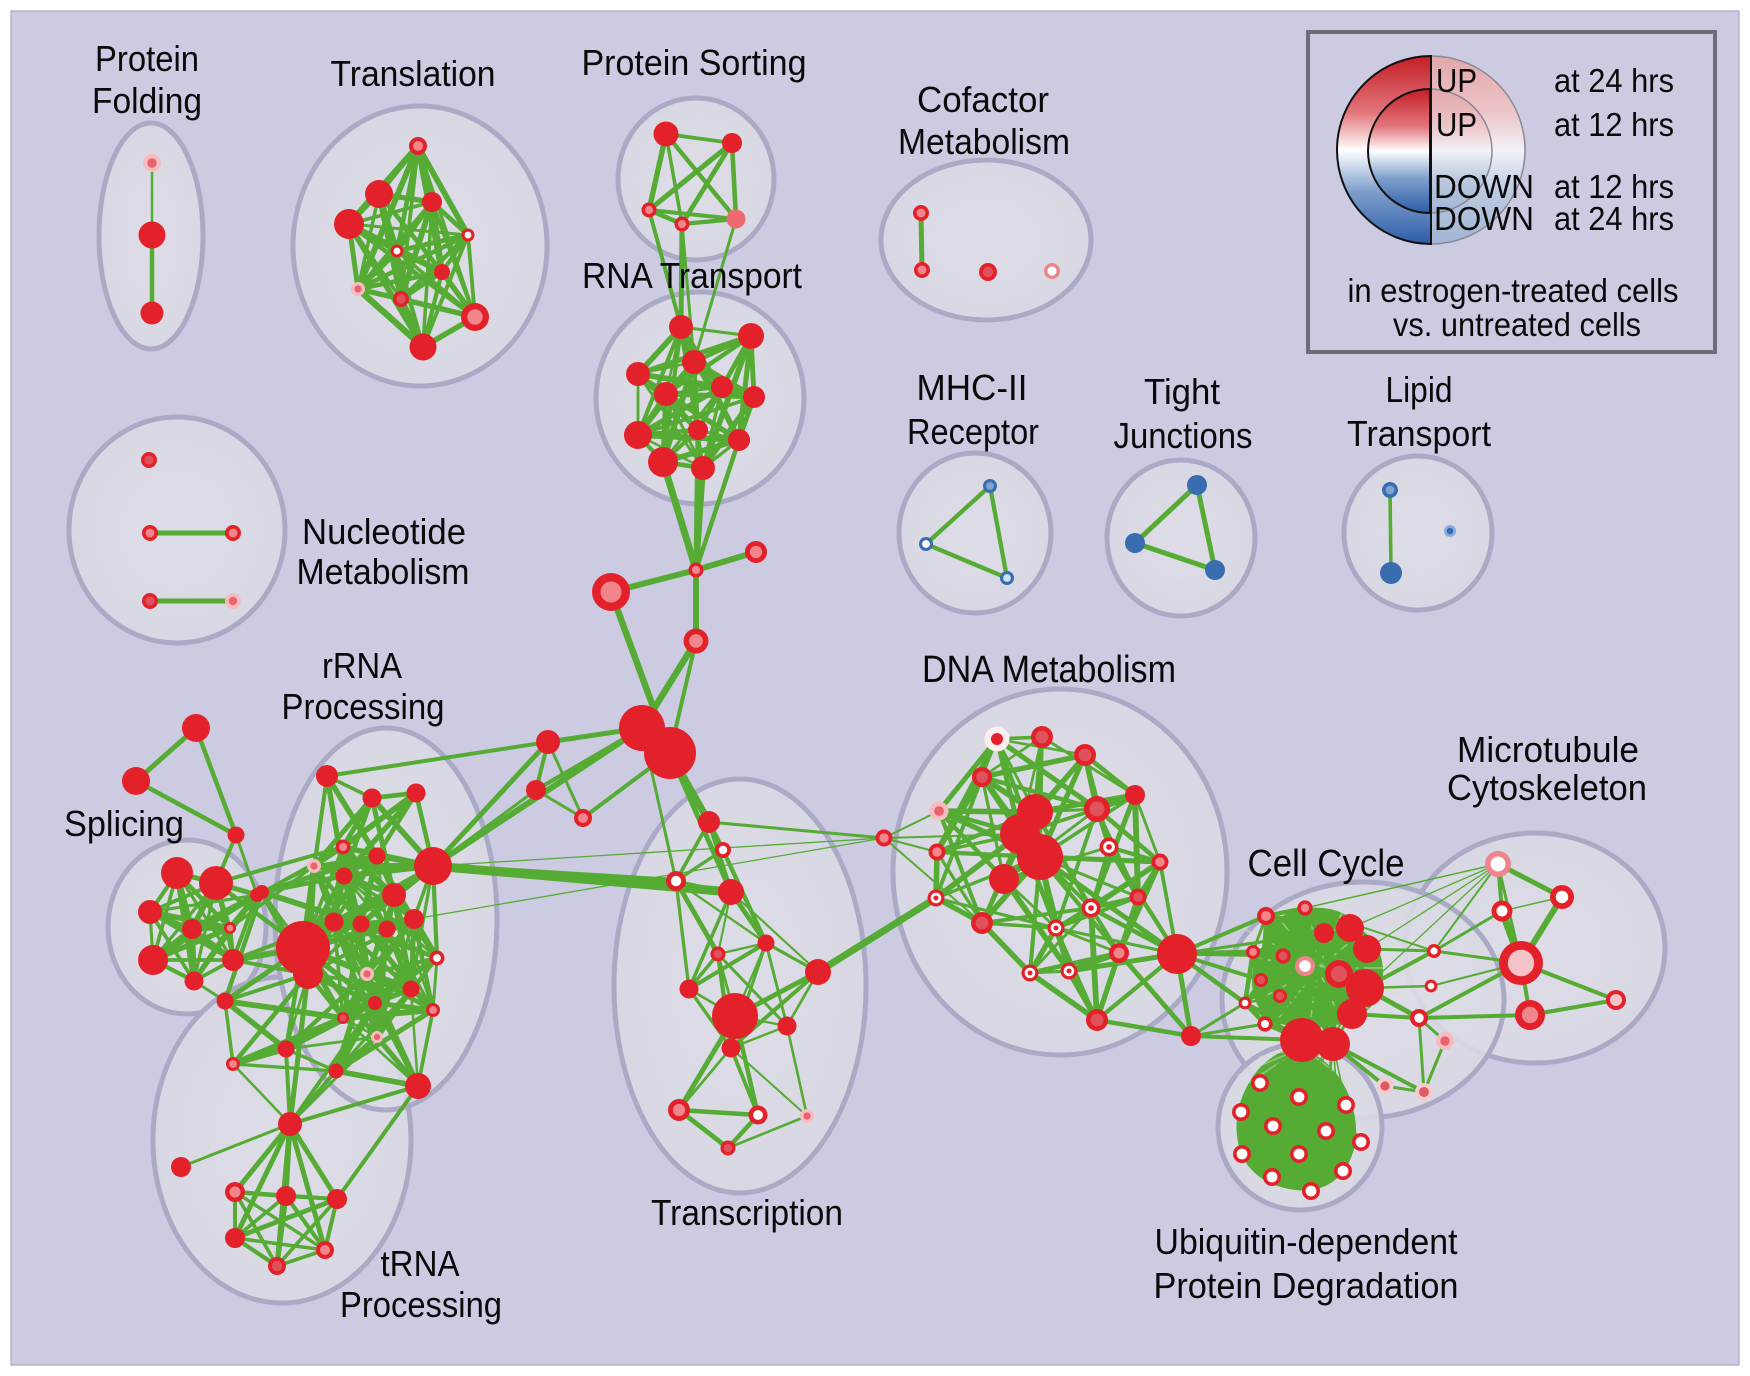 This screenshot has width=1750, height=1376. I want to click on svg-text: Tight, so click(1182, 391).